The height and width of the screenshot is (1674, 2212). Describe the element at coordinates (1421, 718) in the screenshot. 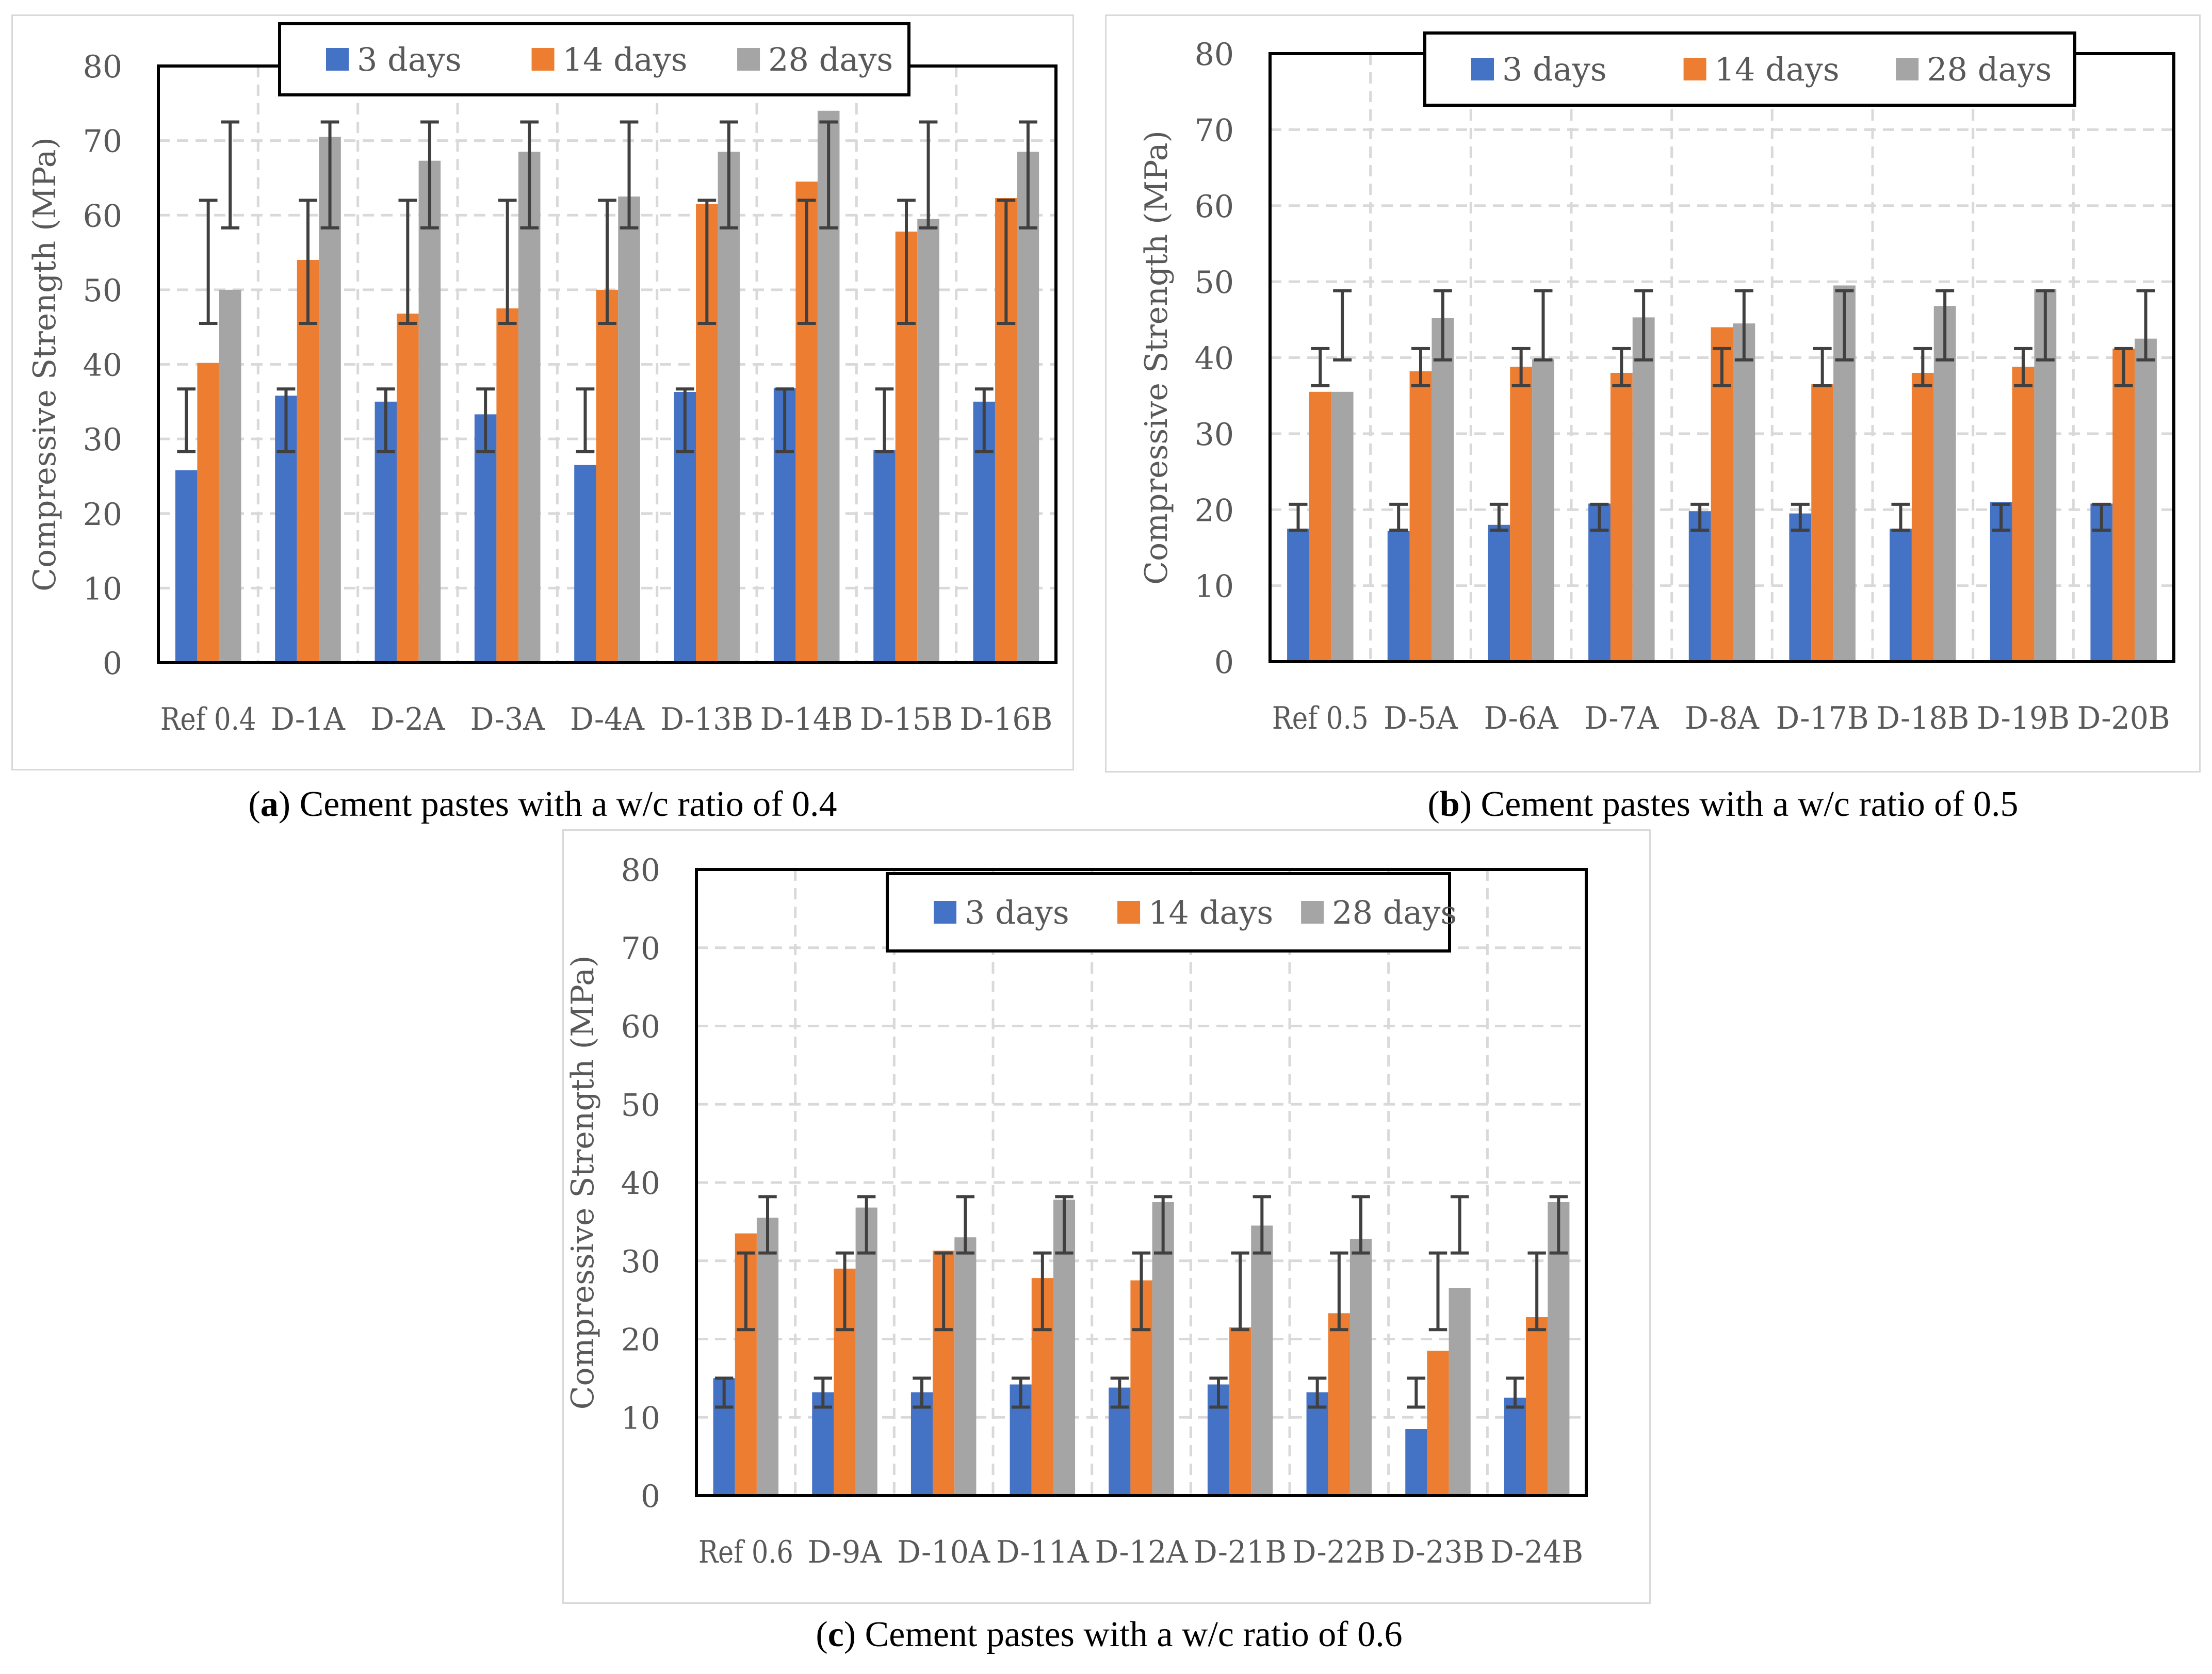

I see `x-tick-label: D-5A` at that location.